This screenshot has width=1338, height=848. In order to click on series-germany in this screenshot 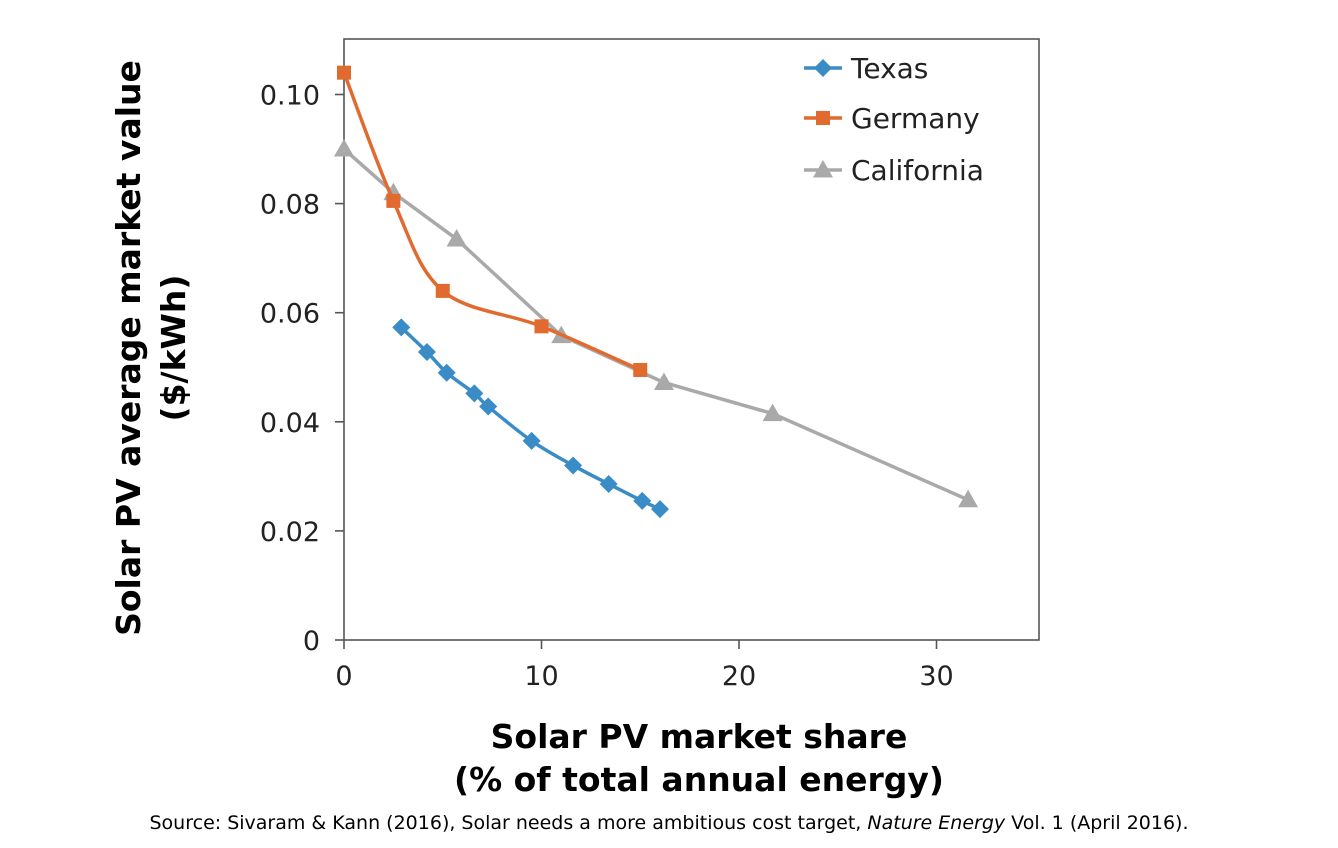, I will do `click(492, 221)`.